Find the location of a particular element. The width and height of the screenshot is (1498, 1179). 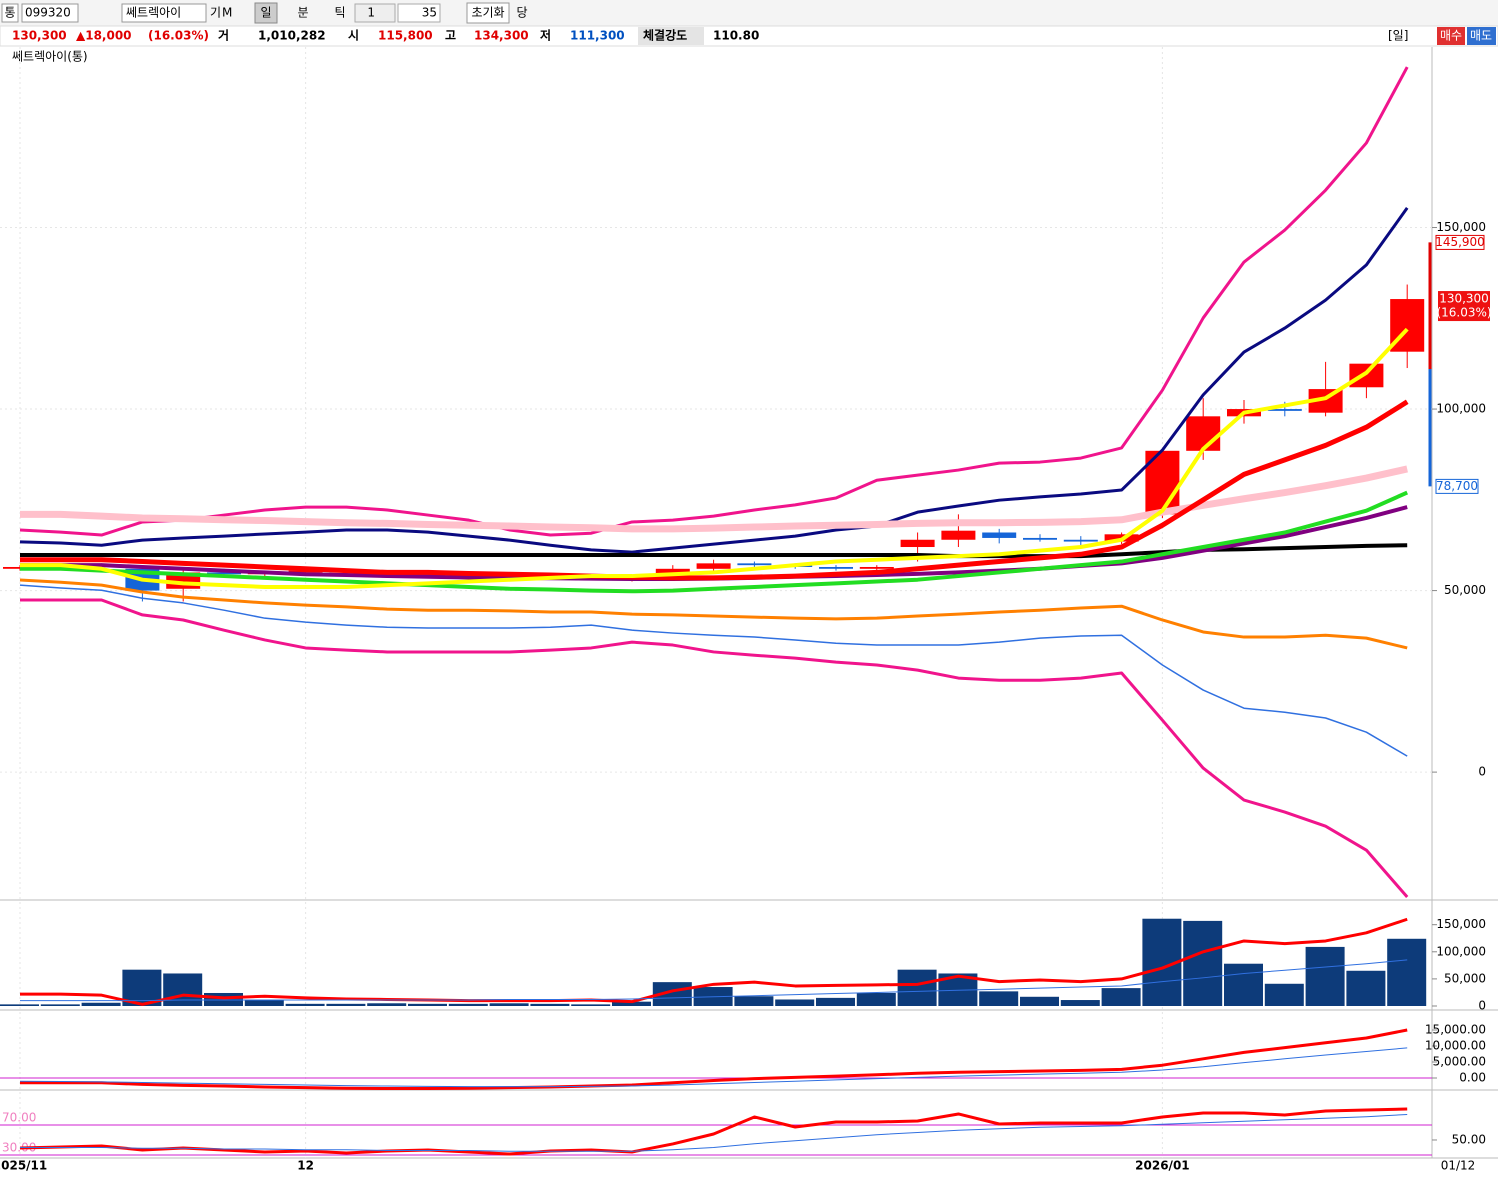

y-tick-label: 0 is located at coordinates (1482, 772).